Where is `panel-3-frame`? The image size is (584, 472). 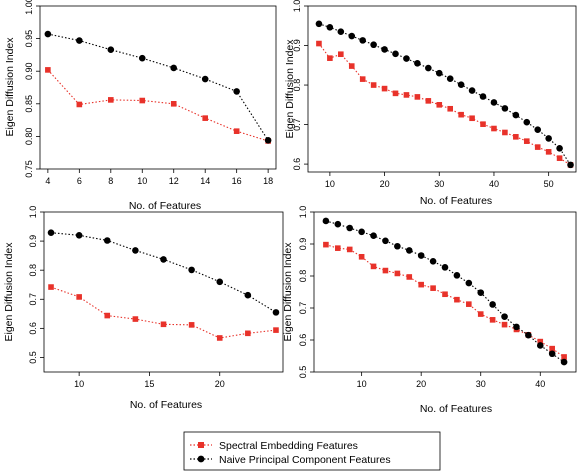 panel-3-frame is located at coordinates (163, 292).